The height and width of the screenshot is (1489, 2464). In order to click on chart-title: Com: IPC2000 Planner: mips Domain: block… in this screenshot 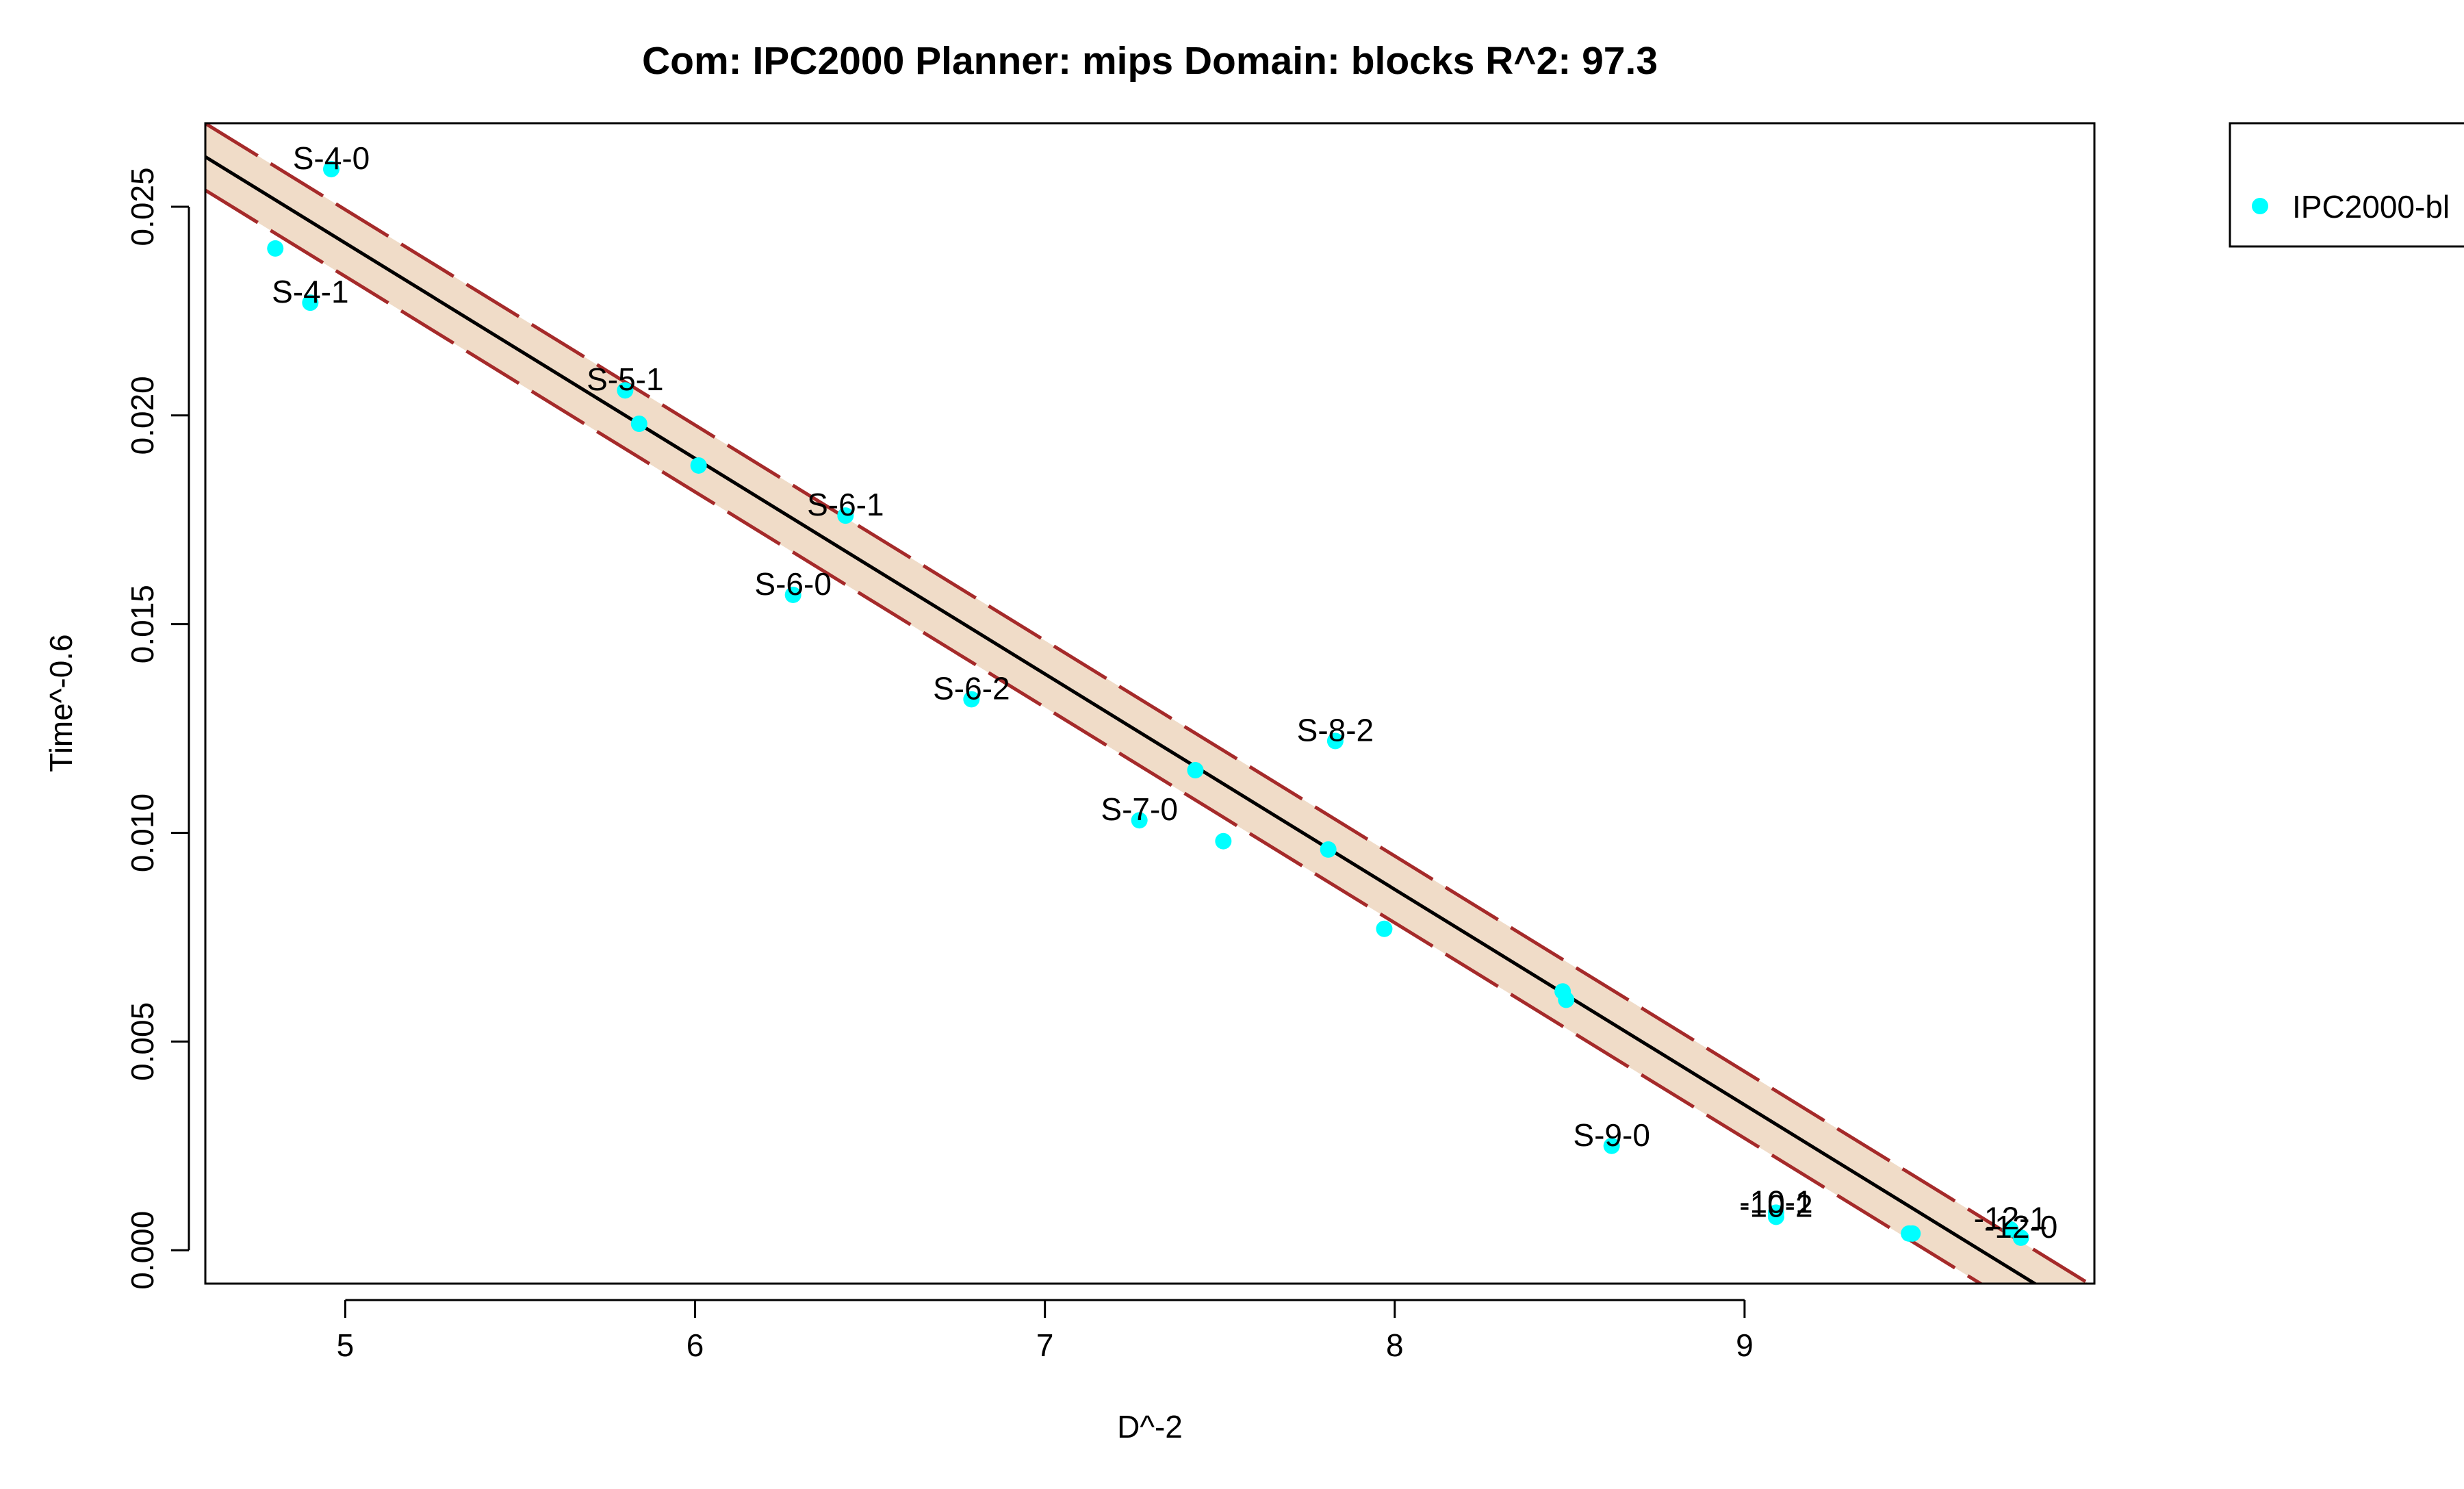, I will do `click(1150, 61)`.